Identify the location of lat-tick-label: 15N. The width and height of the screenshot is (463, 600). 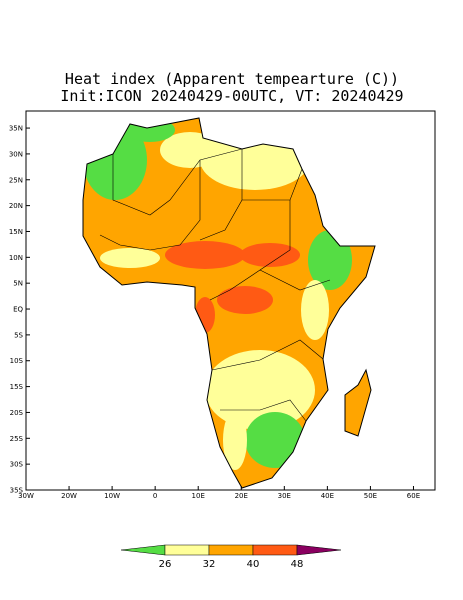
(16, 232).